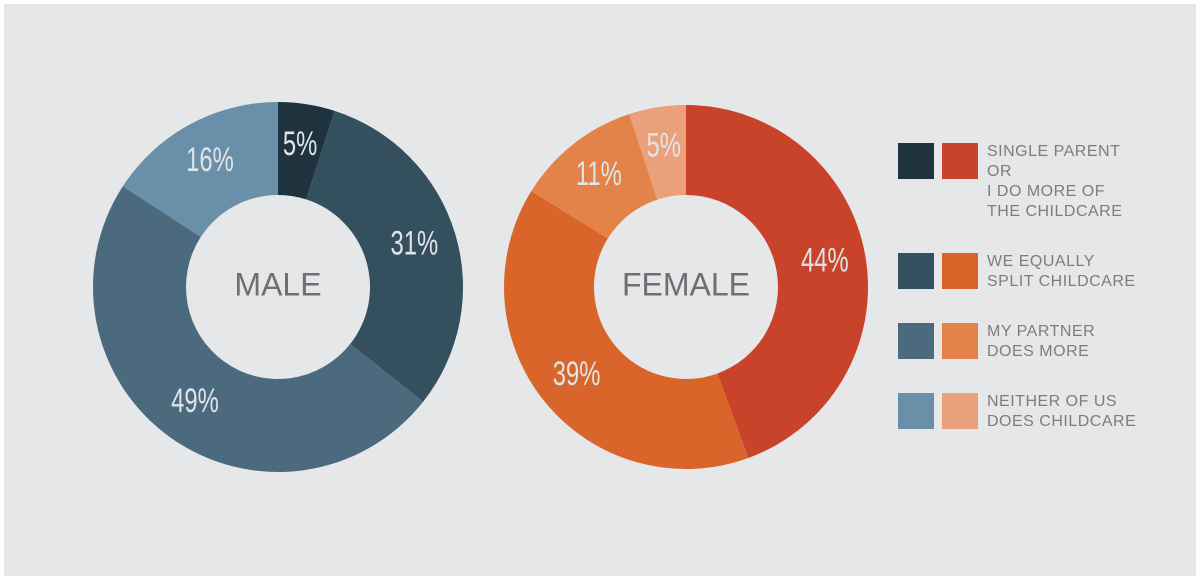  I want to click on legend-label: MY PARTNER DOES MORE, so click(1041, 341).